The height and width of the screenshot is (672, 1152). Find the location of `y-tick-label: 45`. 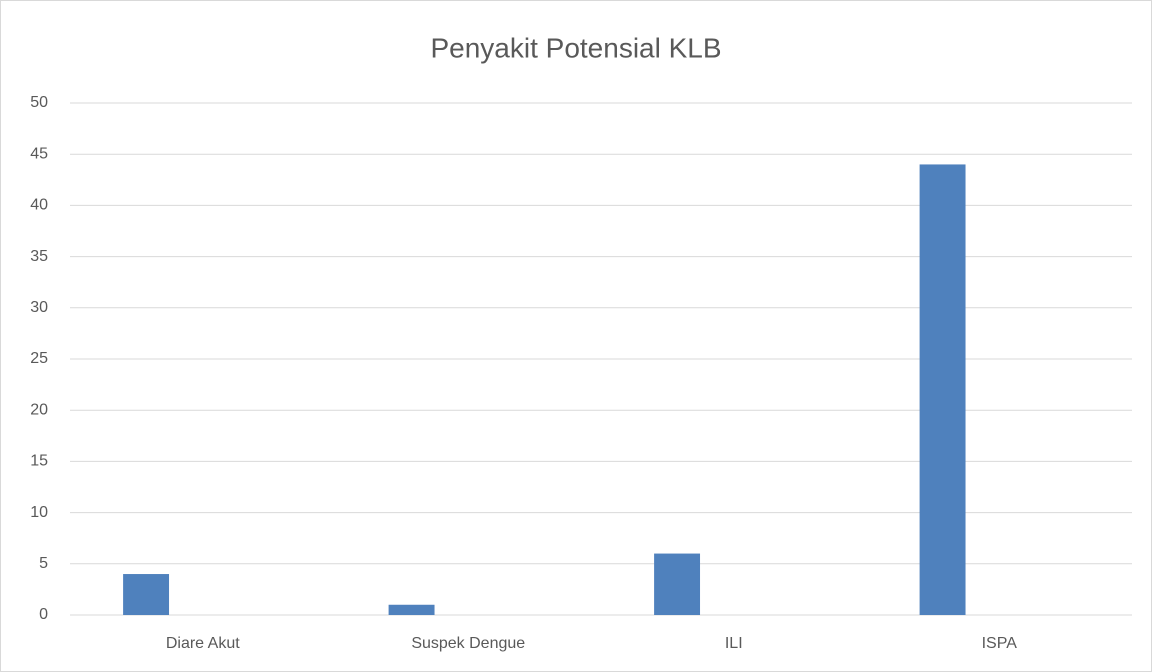

y-tick-label: 45 is located at coordinates (39, 153).